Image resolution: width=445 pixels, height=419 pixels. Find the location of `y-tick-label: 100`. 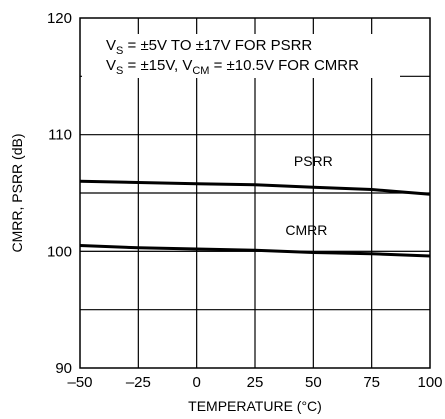

y-tick-label: 100 is located at coordinates (59, 251).